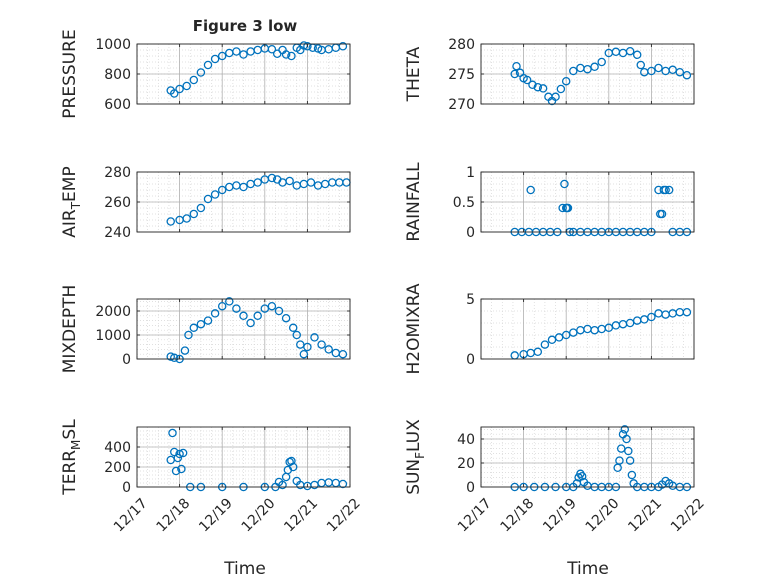  I want to click on y-tick-label: 200, so click(117, 468).